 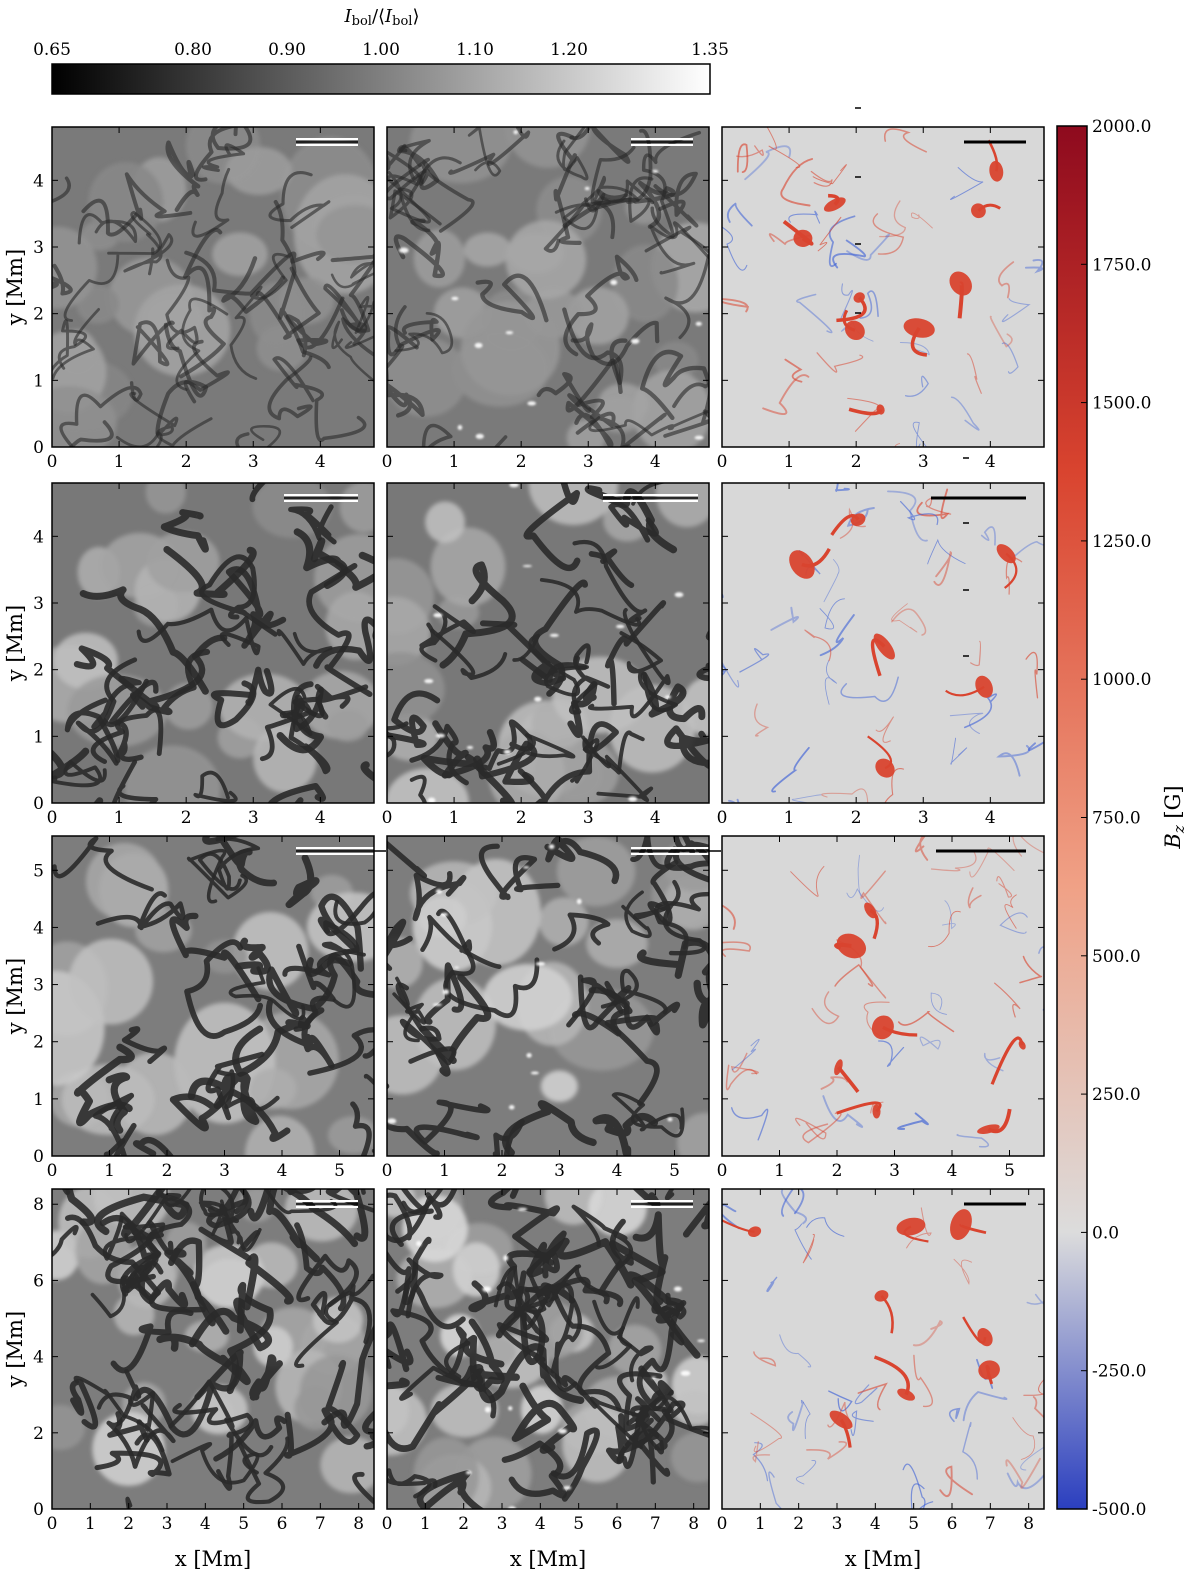 I want to click on bz-colorbar-tick-label: -500.0, so click(x=1119, y=1510).